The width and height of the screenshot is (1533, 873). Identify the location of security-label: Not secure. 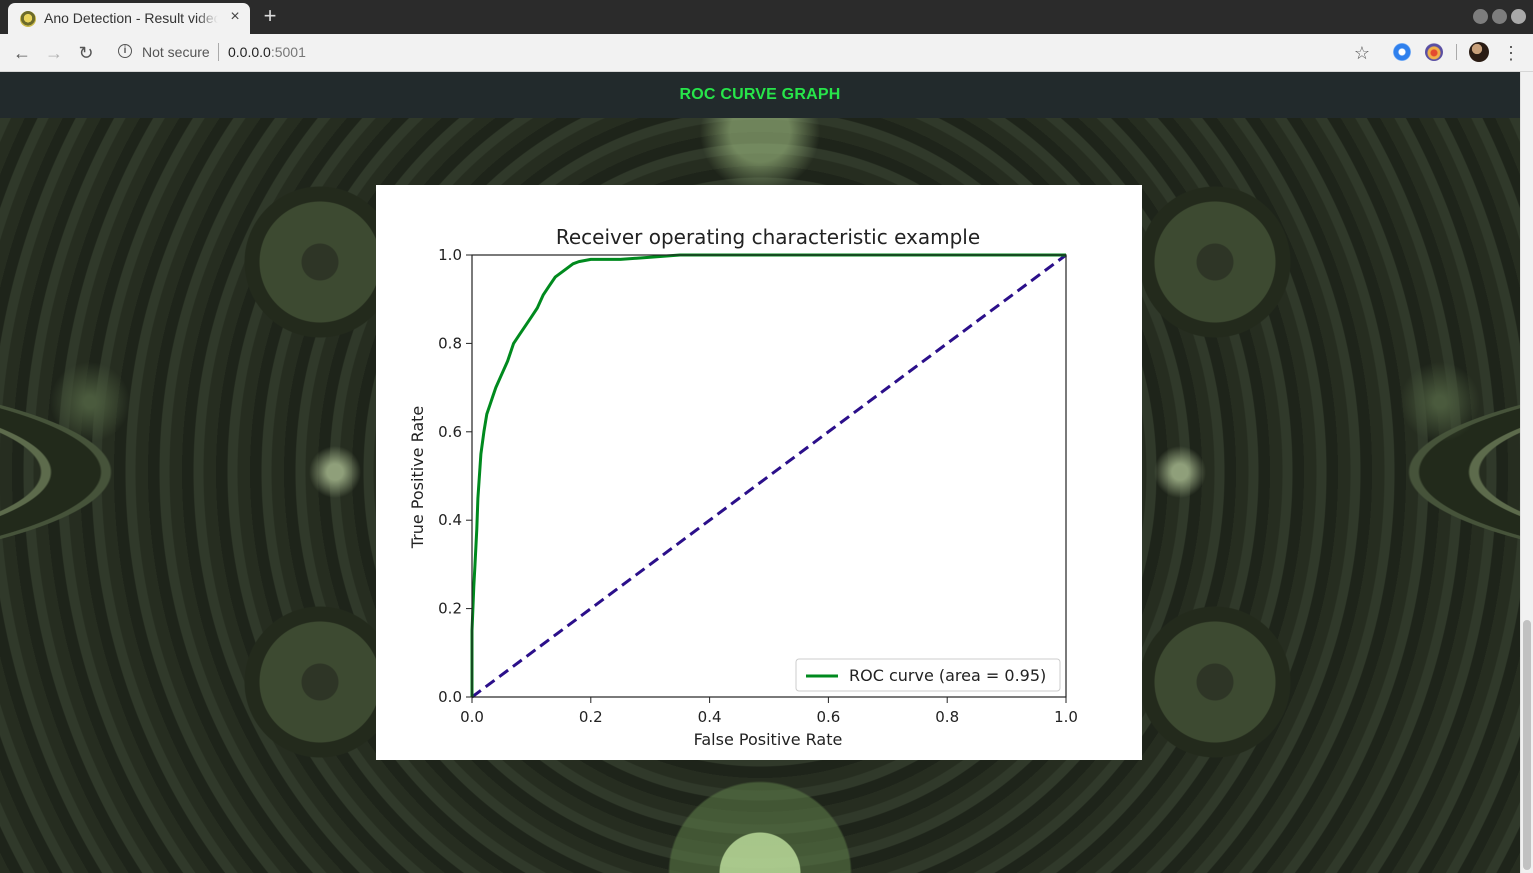
(176, 52).